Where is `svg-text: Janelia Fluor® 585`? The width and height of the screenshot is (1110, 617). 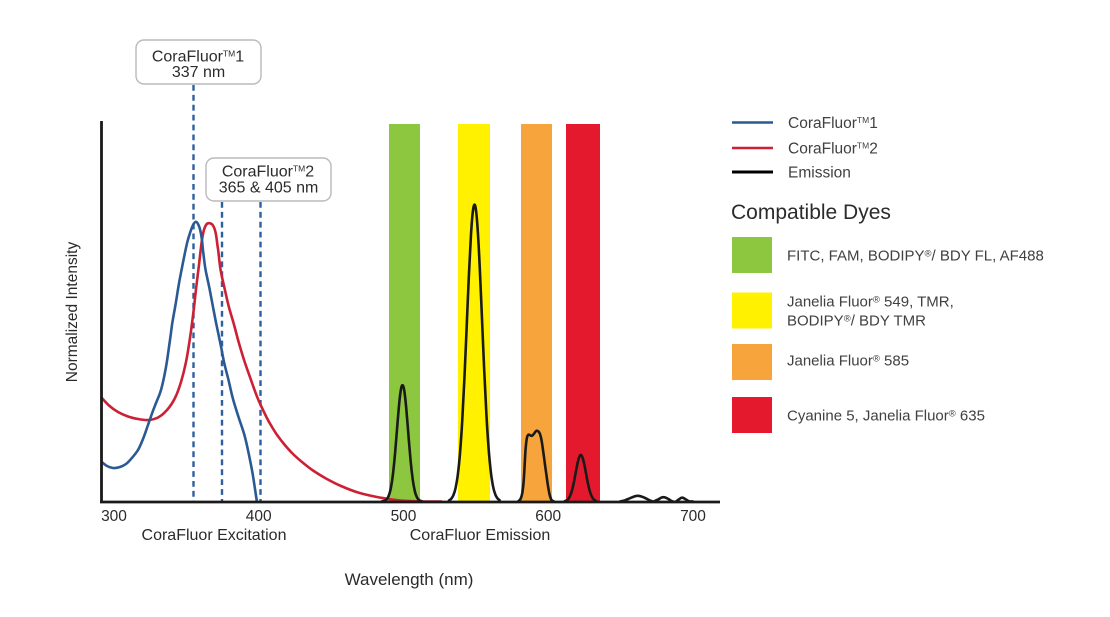 svg-text: Janelia Fluor® 585 is located at coordinates (848, 361).